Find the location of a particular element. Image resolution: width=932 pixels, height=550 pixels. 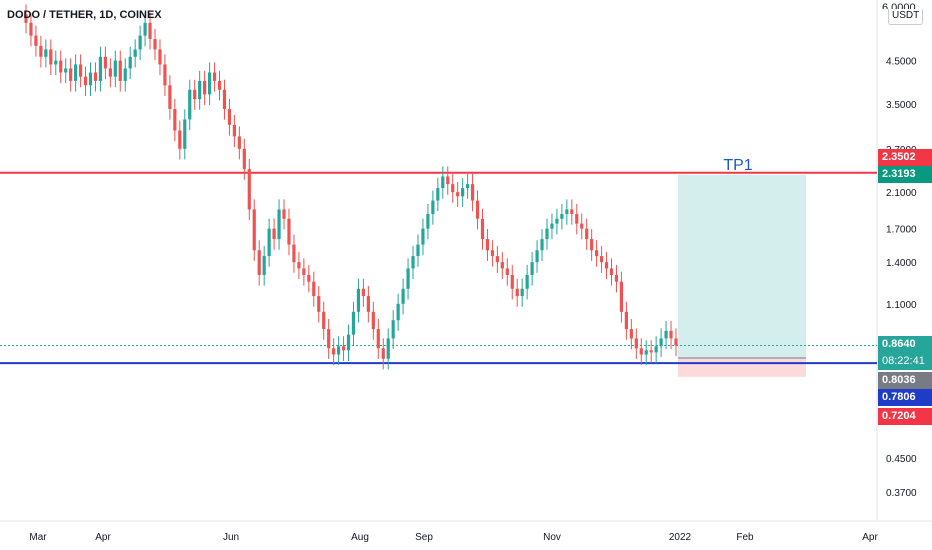

price-tag-top: 6.0000 is located at coordinates (905, 4).